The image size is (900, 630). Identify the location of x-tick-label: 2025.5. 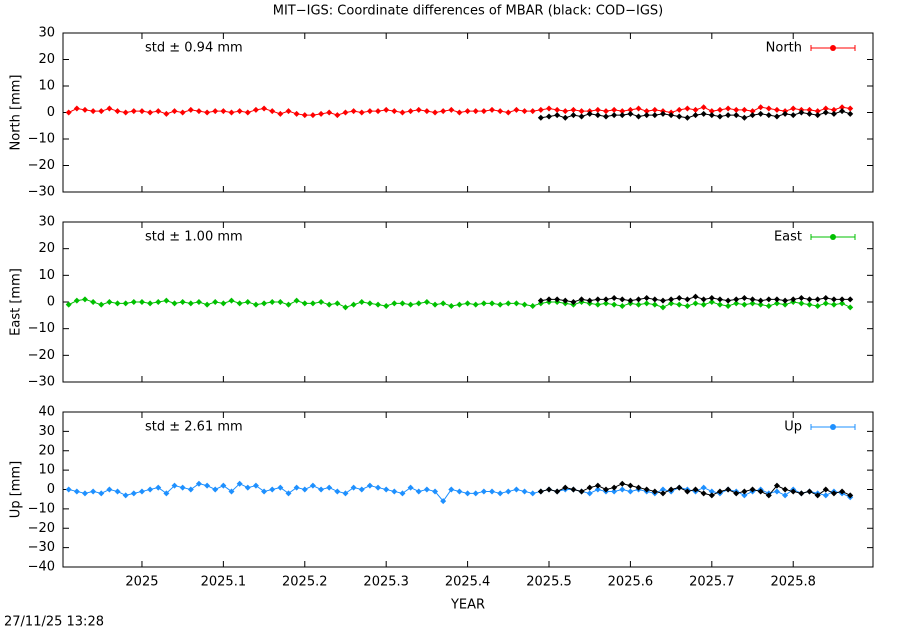
(549, 582).